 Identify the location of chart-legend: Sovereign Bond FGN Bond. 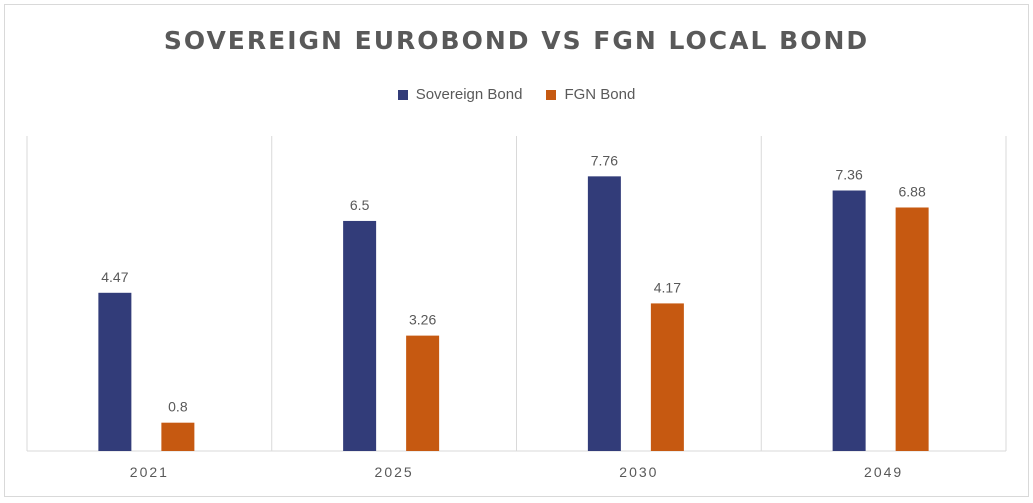
(516, 94).